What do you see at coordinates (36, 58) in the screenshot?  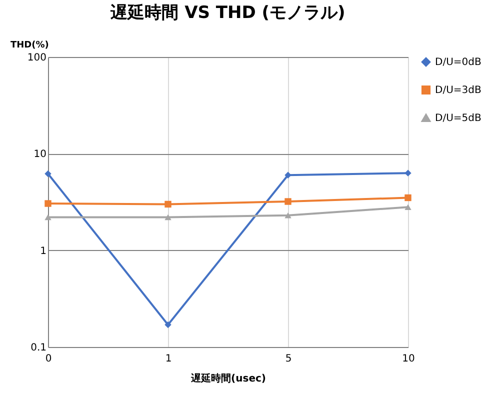 I see `y-tick-label: 100` at bounding box center [36, 58].